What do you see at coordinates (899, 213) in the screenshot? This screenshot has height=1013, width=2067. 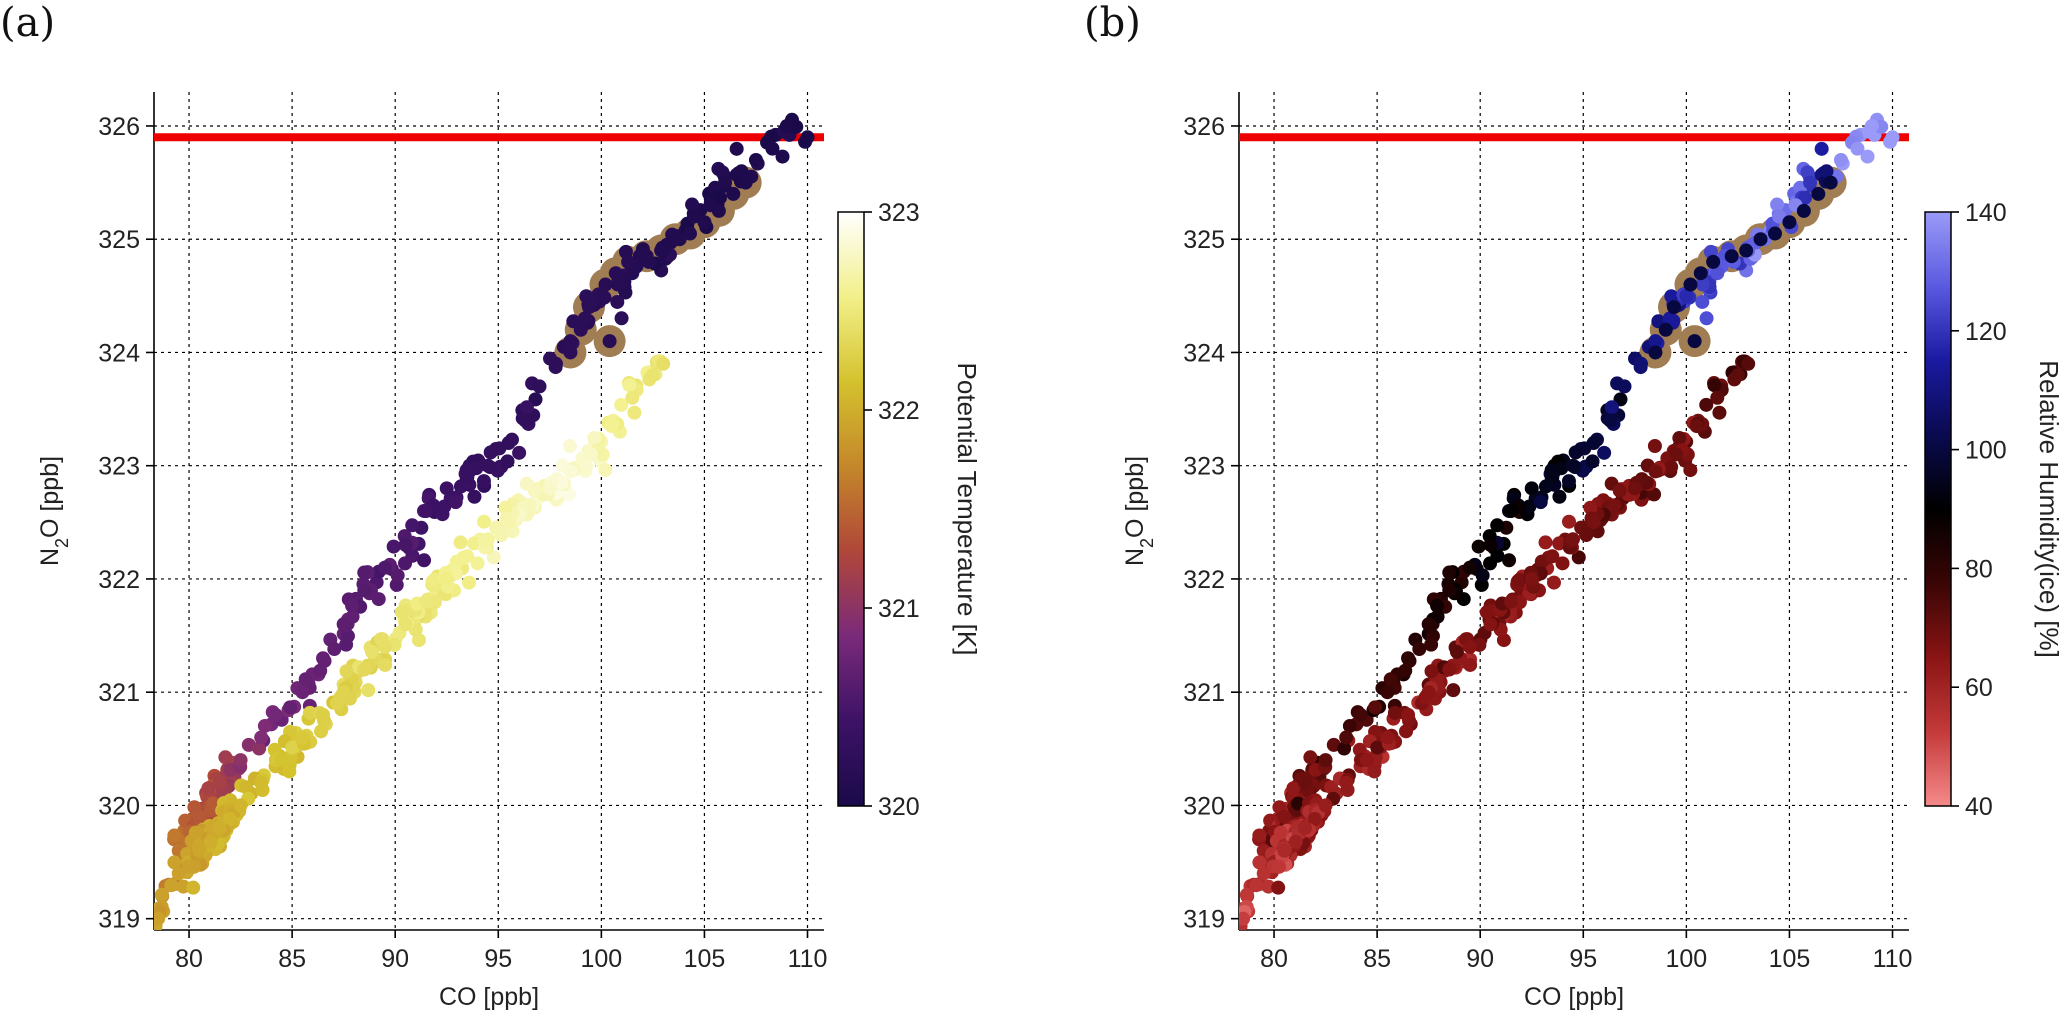 I see `colorbar-tick-label: 323` at bounding box center [899, 213].